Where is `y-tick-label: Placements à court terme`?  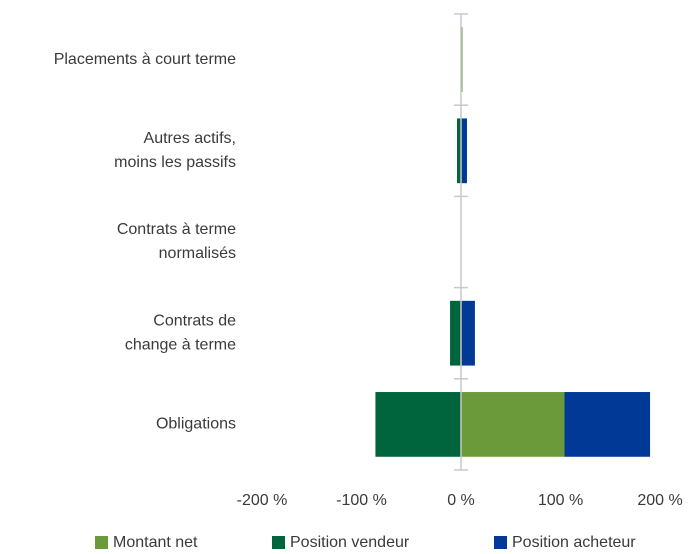 y-tick-label: Placements à court terme is located at coordinates (145, 59).